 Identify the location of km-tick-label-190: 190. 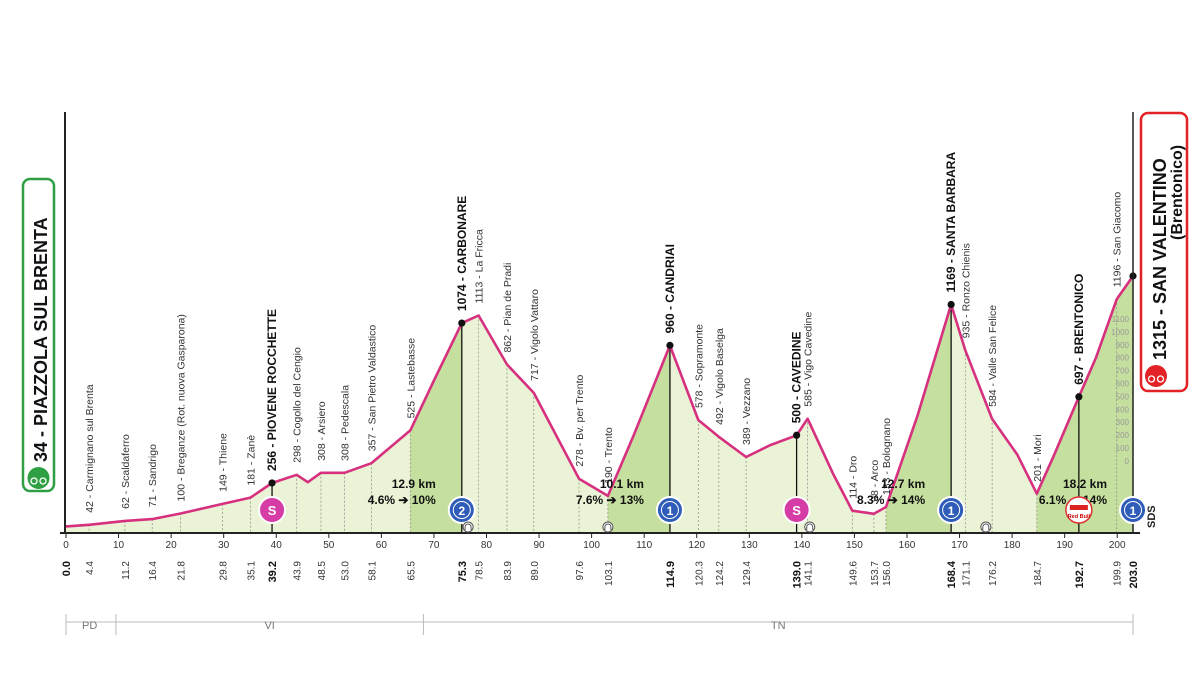
(1064, 545).